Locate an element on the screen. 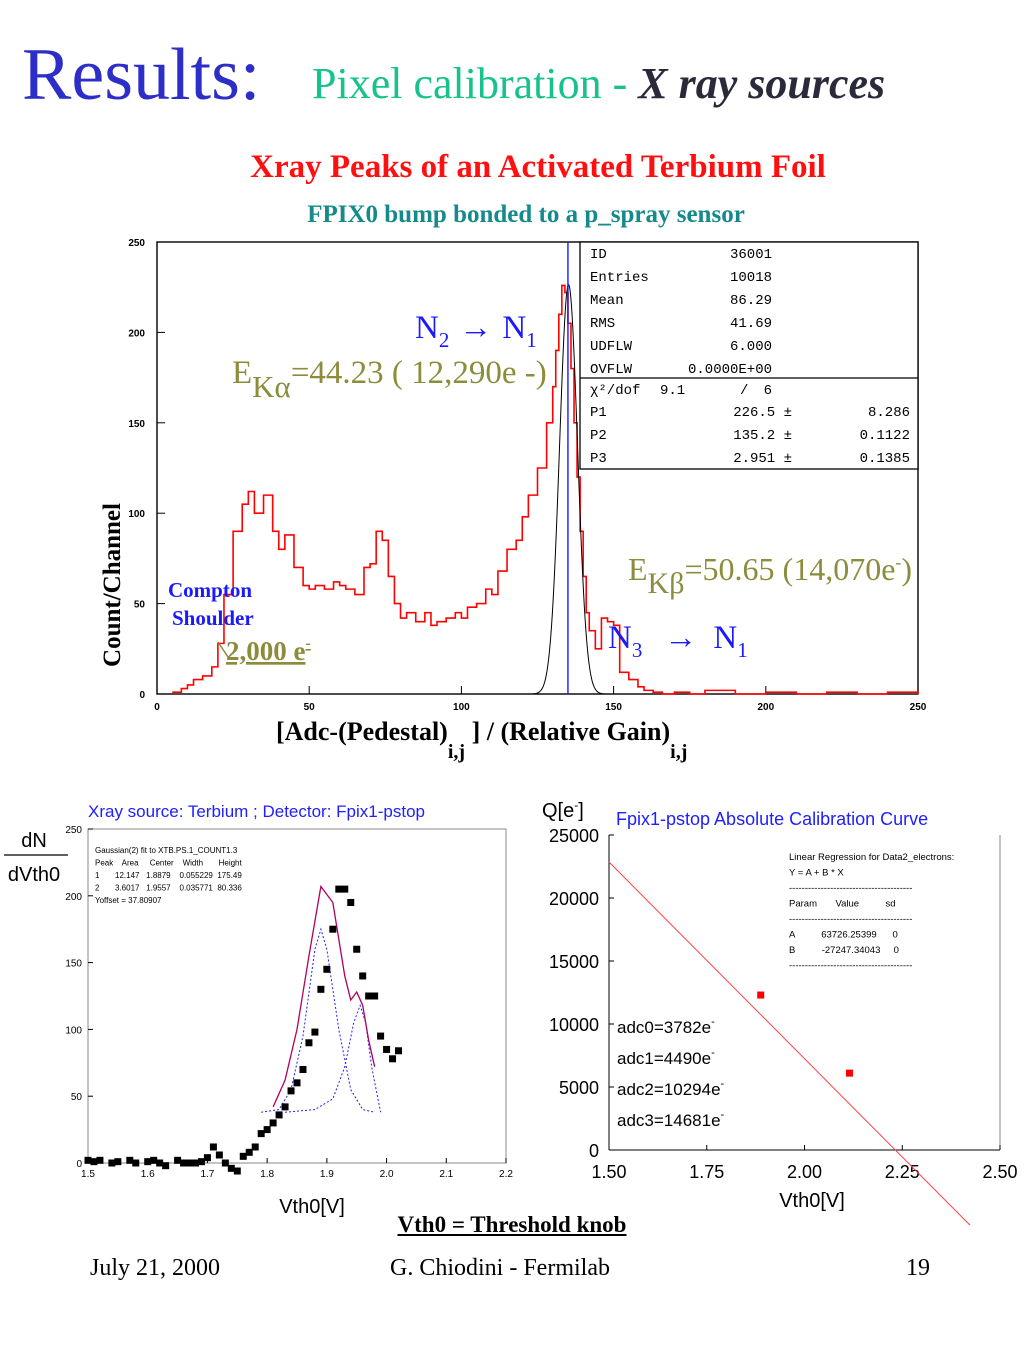  chart2-xtick-label: 1.7 is located at coordinates (207, 1174).